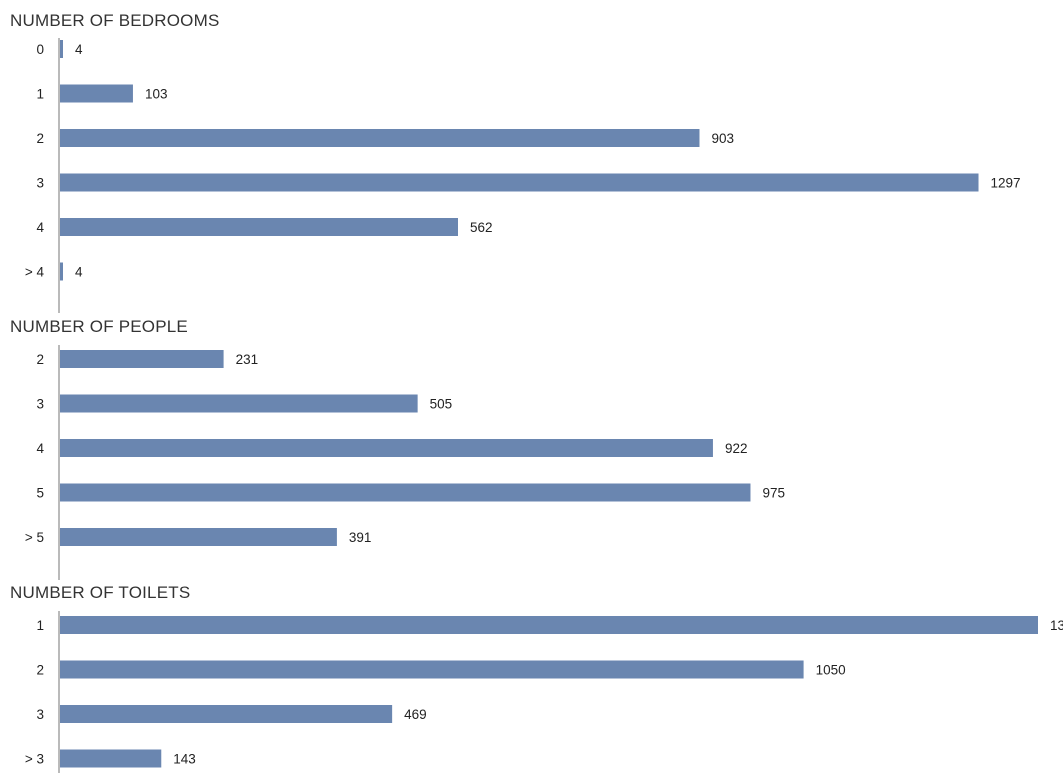 This screenshot has height=773, width=1063. Describe the element at coordinates (1006, 183) in the screenshot. I see `data-label: 1297` at that location.